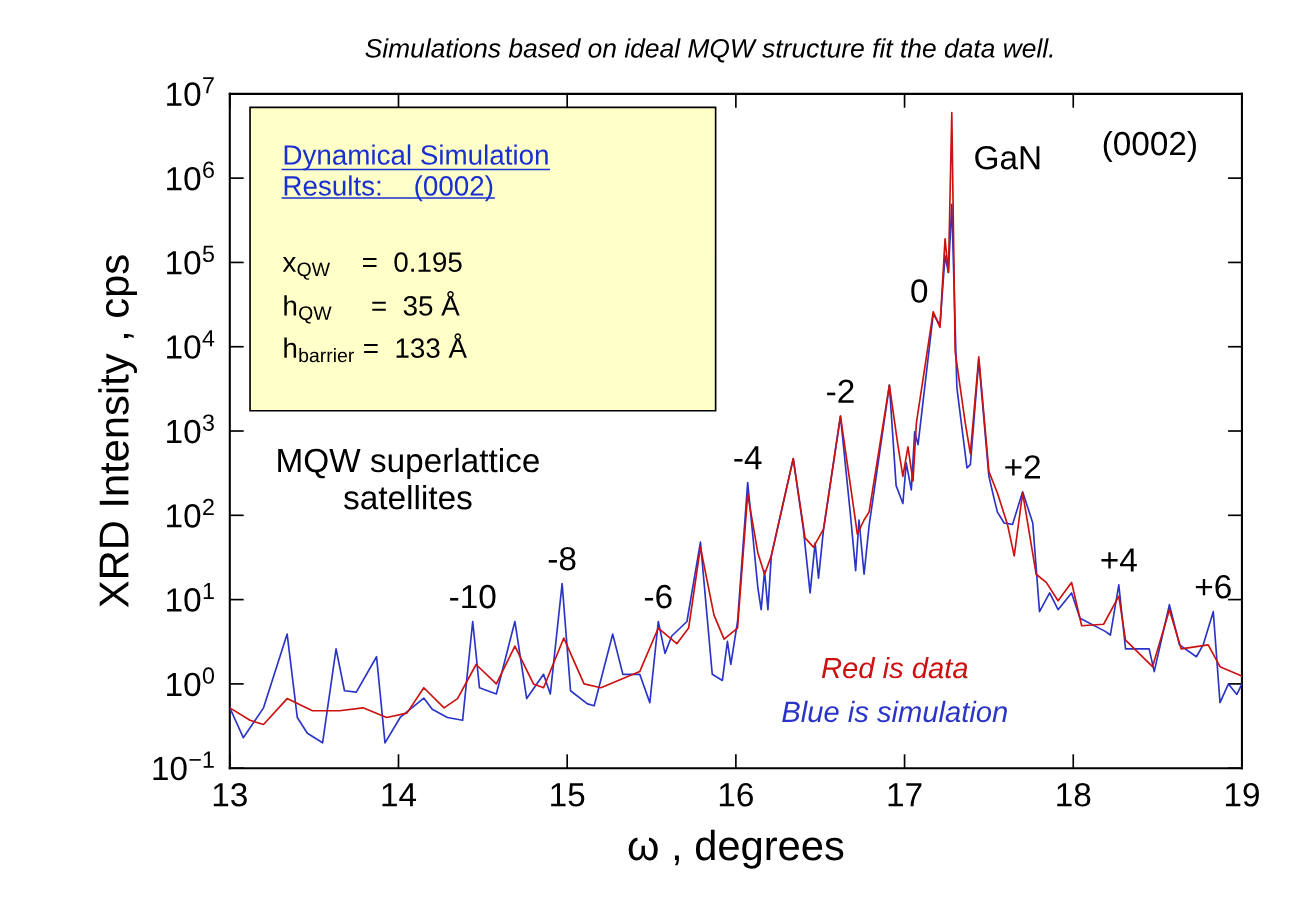 This screenshot has width=1291, height=920. I want to click on annotation: (0002), so click(1149, 146).